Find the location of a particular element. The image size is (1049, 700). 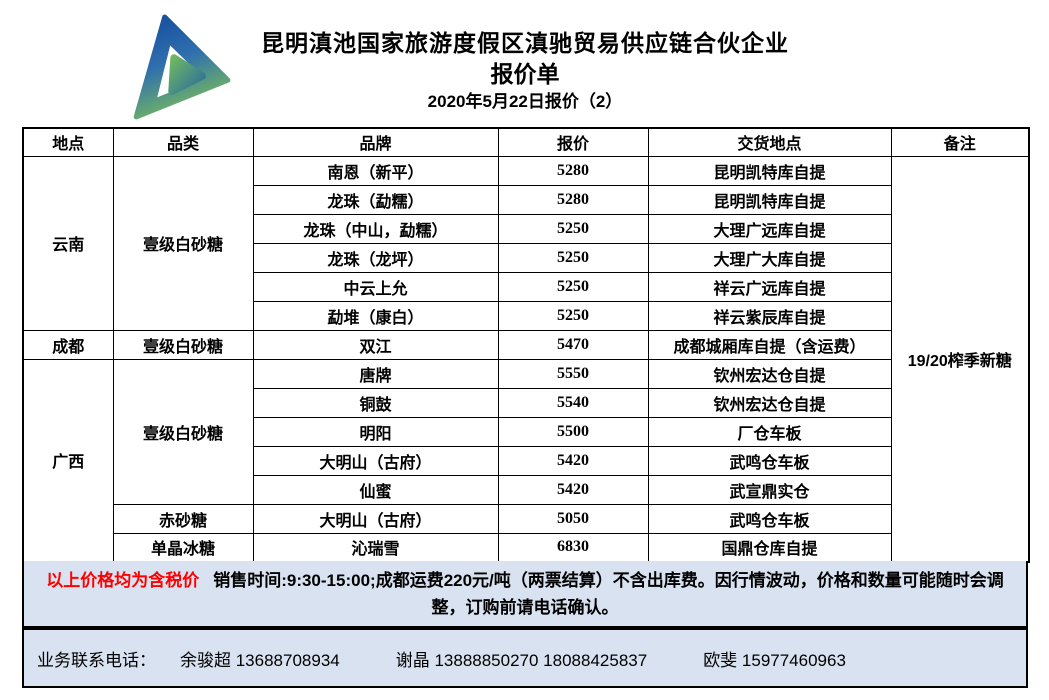

delivery-cell: 祥云紫辰库自提 is located at coordinates (769, 315).